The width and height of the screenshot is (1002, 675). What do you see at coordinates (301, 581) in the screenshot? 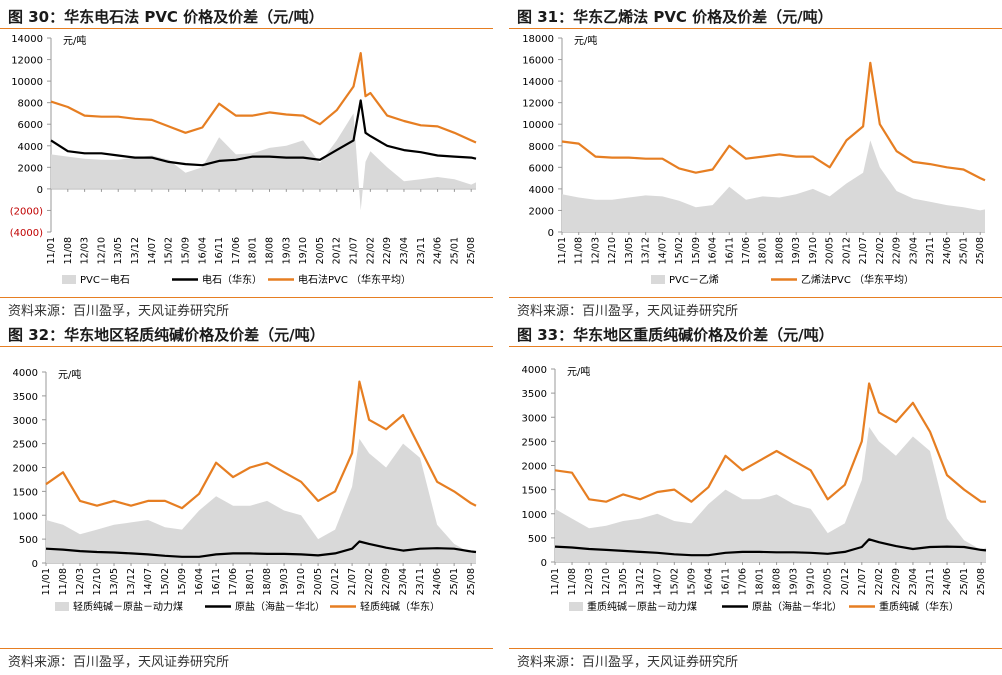
I see `x-tick-label: 19/10` at bounding box center [301, 581].